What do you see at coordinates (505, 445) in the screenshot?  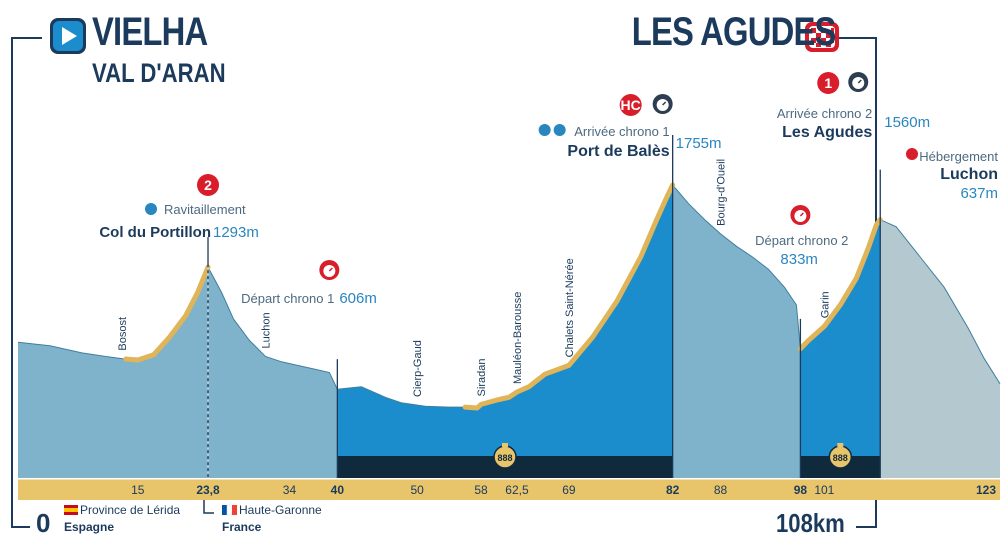 I see `stopwatch-marker-1-crown` at bounding box center [505, 445].